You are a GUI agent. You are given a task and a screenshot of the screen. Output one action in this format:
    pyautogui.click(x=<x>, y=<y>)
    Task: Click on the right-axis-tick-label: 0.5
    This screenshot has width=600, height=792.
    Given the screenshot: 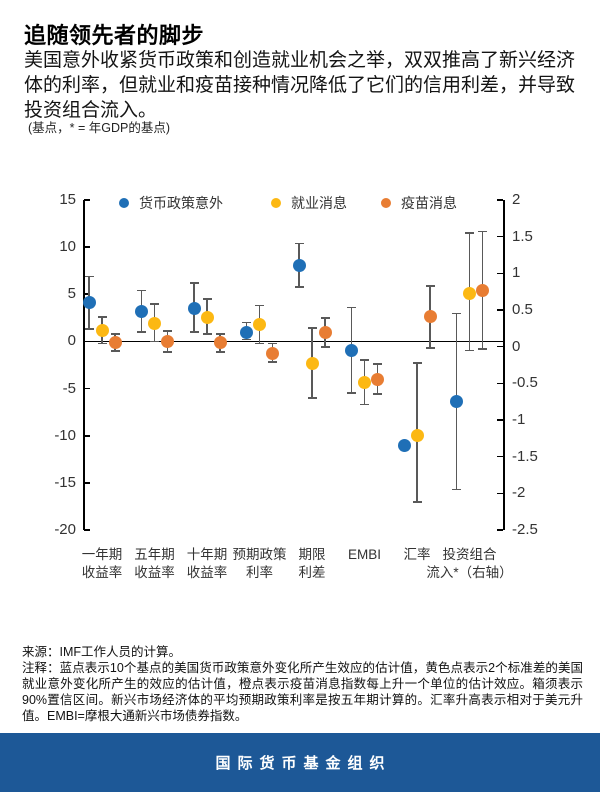 What is the action you would take?
    pyautogui.click(x=522, y=309)
    